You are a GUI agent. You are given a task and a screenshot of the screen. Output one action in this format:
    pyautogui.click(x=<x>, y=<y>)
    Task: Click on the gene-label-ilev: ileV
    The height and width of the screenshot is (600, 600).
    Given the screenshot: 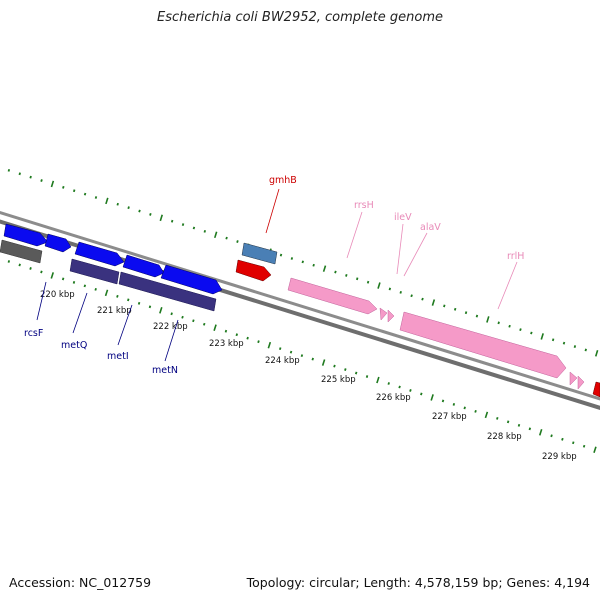 What is the action you would take?
    pyautogui.click(x=403, y=217)
    